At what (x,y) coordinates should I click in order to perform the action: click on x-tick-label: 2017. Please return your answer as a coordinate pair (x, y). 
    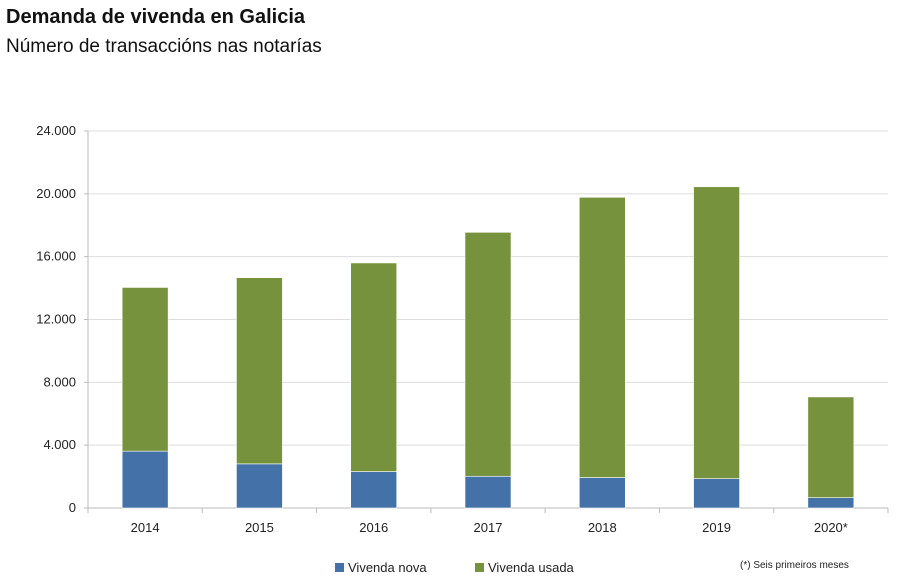
    Looking at the image, I should click on (488, 527).